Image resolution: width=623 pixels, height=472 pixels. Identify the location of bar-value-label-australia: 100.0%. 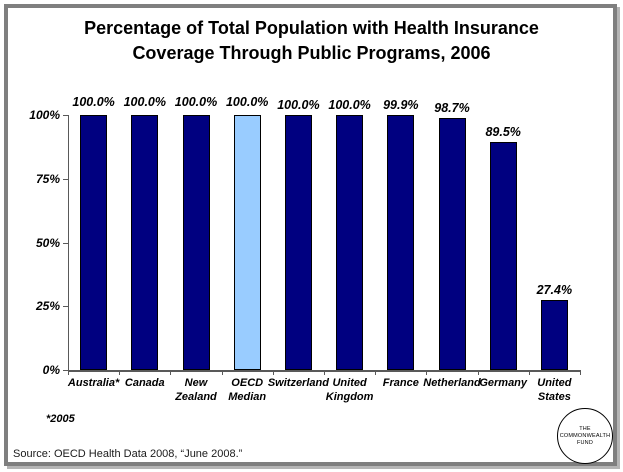
(93, 102).